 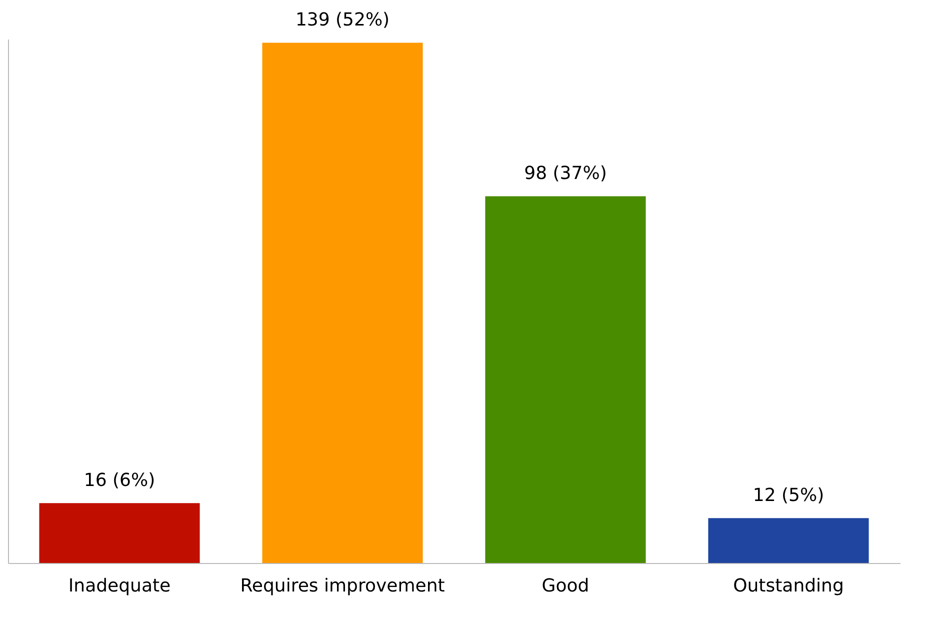 What do you see at coordinates (565, 173) in the screenshot?
I see `data-label: 98 (37%)` at bounding box center [565, 173].